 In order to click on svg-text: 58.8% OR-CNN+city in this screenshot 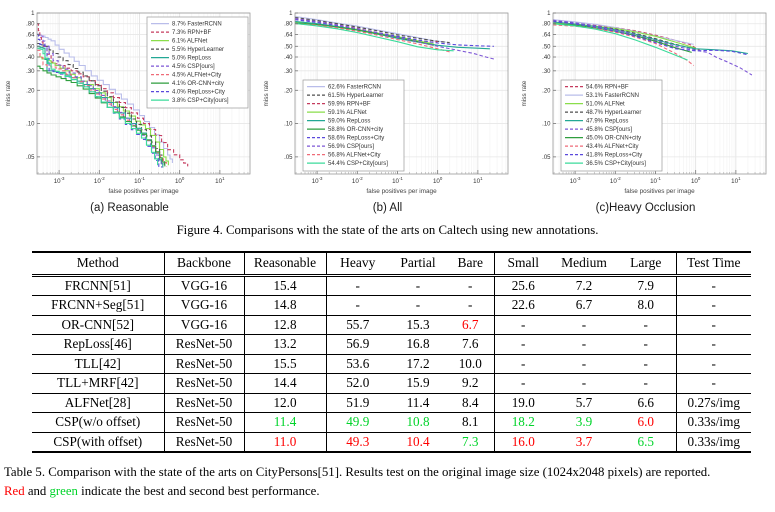, I will do `click(355, 130)`.